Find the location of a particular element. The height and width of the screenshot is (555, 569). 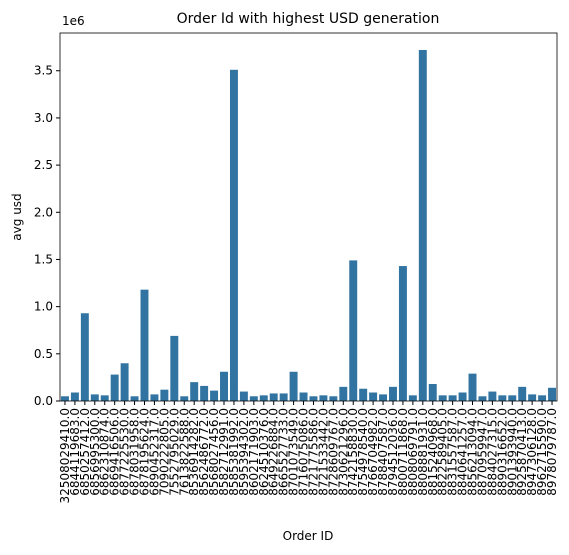

x-tick-label: 8562486772.0 is located at coordinates (204, 452).